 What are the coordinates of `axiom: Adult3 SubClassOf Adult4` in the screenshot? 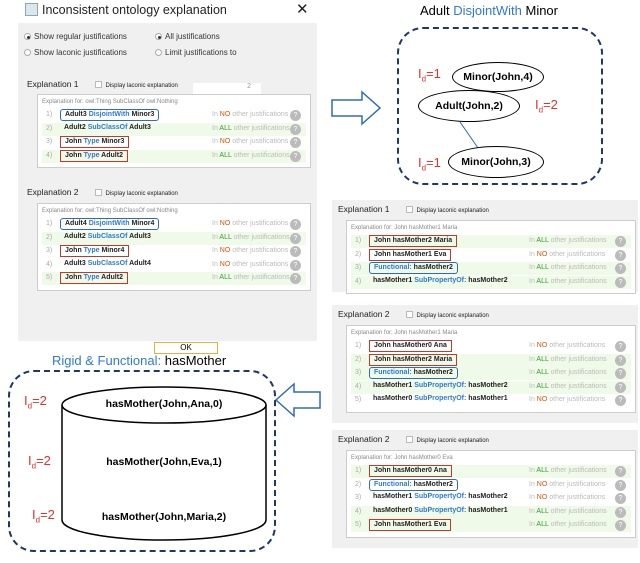 It's located at (107, 265).